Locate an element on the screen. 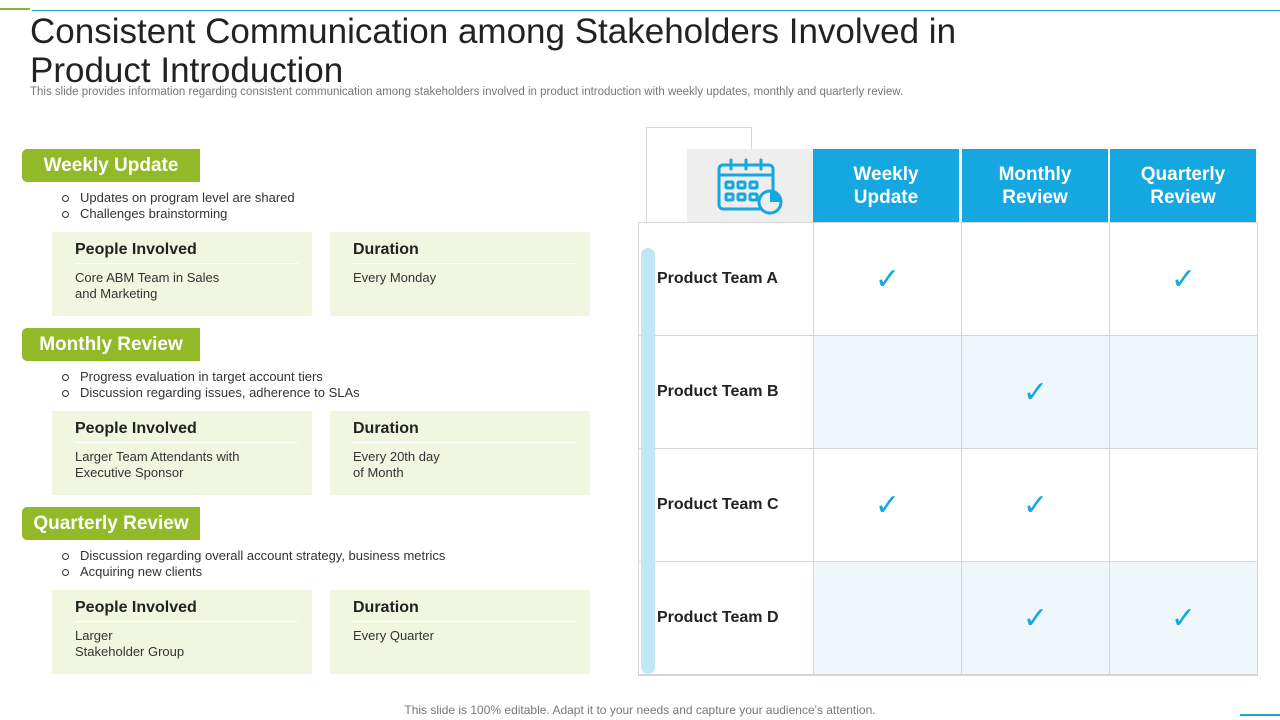 The image size is (1280, 720). check-cell-a-weekly: ✓ is located at coordinates (888, 279).